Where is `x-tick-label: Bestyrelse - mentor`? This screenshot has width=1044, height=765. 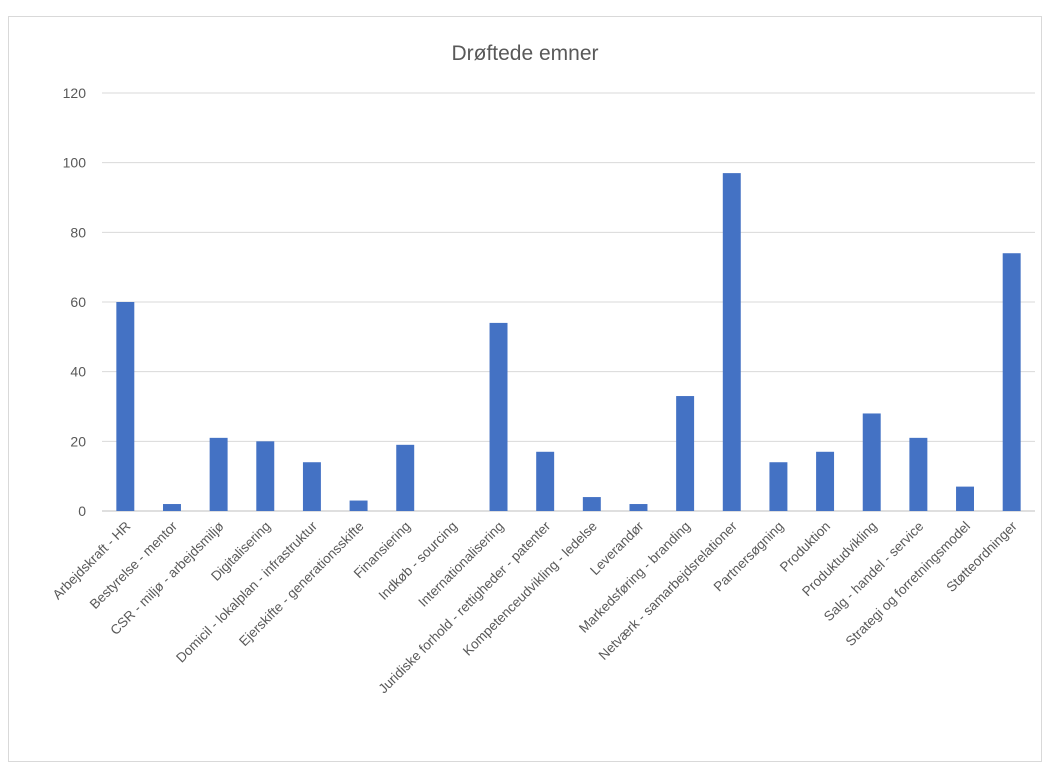
x-tick-label: Bestyrelse - mentor is located at coordinates (134, 565).